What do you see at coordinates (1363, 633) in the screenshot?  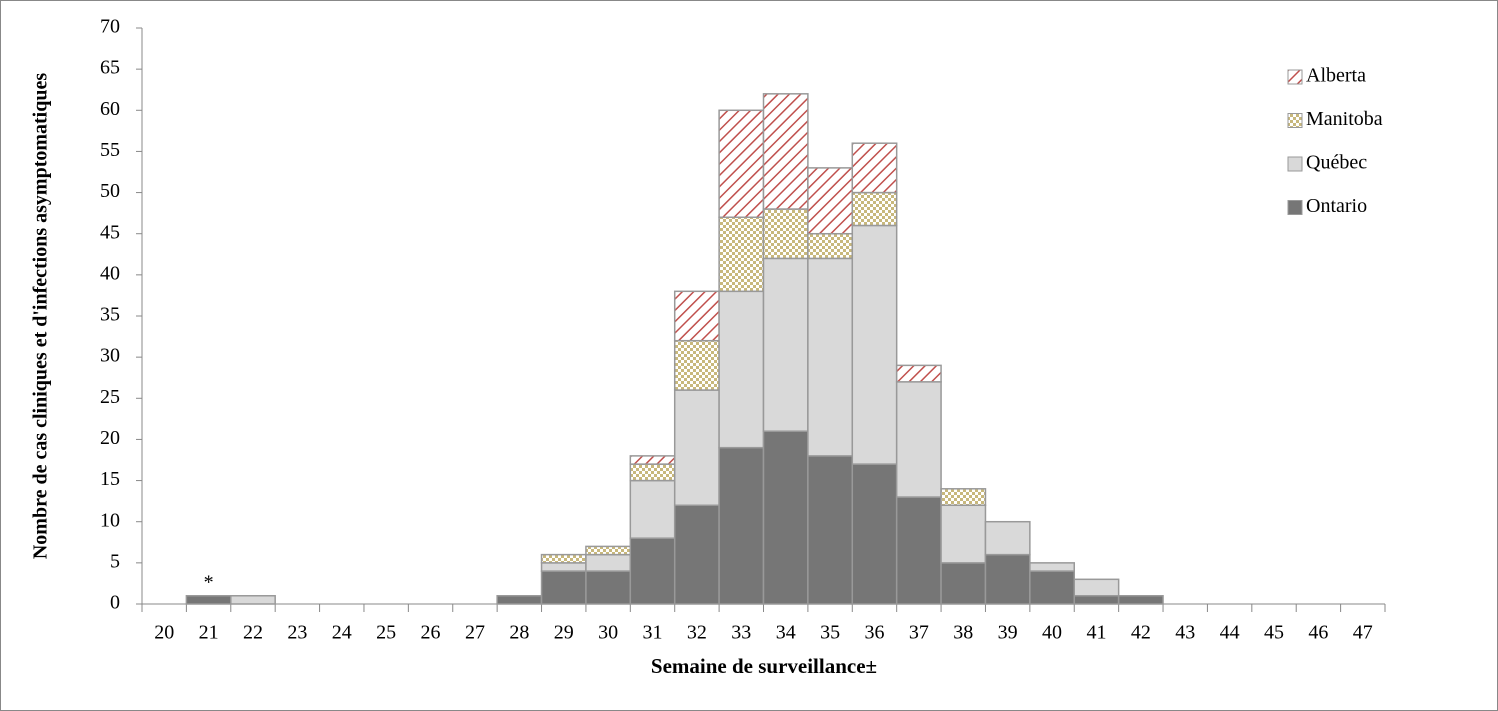 I see `x-tick-label: 47` at bounding box center [1363, 633].